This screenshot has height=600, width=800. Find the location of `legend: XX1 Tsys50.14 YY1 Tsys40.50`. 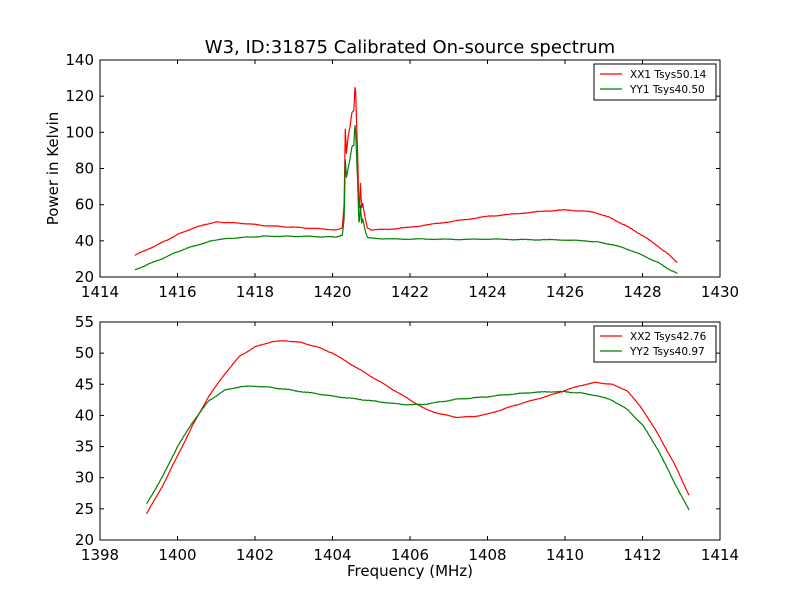

legend: XX1 Tsys50.14 YY1 Tsys40.50 is located at coordinates (655, 82).